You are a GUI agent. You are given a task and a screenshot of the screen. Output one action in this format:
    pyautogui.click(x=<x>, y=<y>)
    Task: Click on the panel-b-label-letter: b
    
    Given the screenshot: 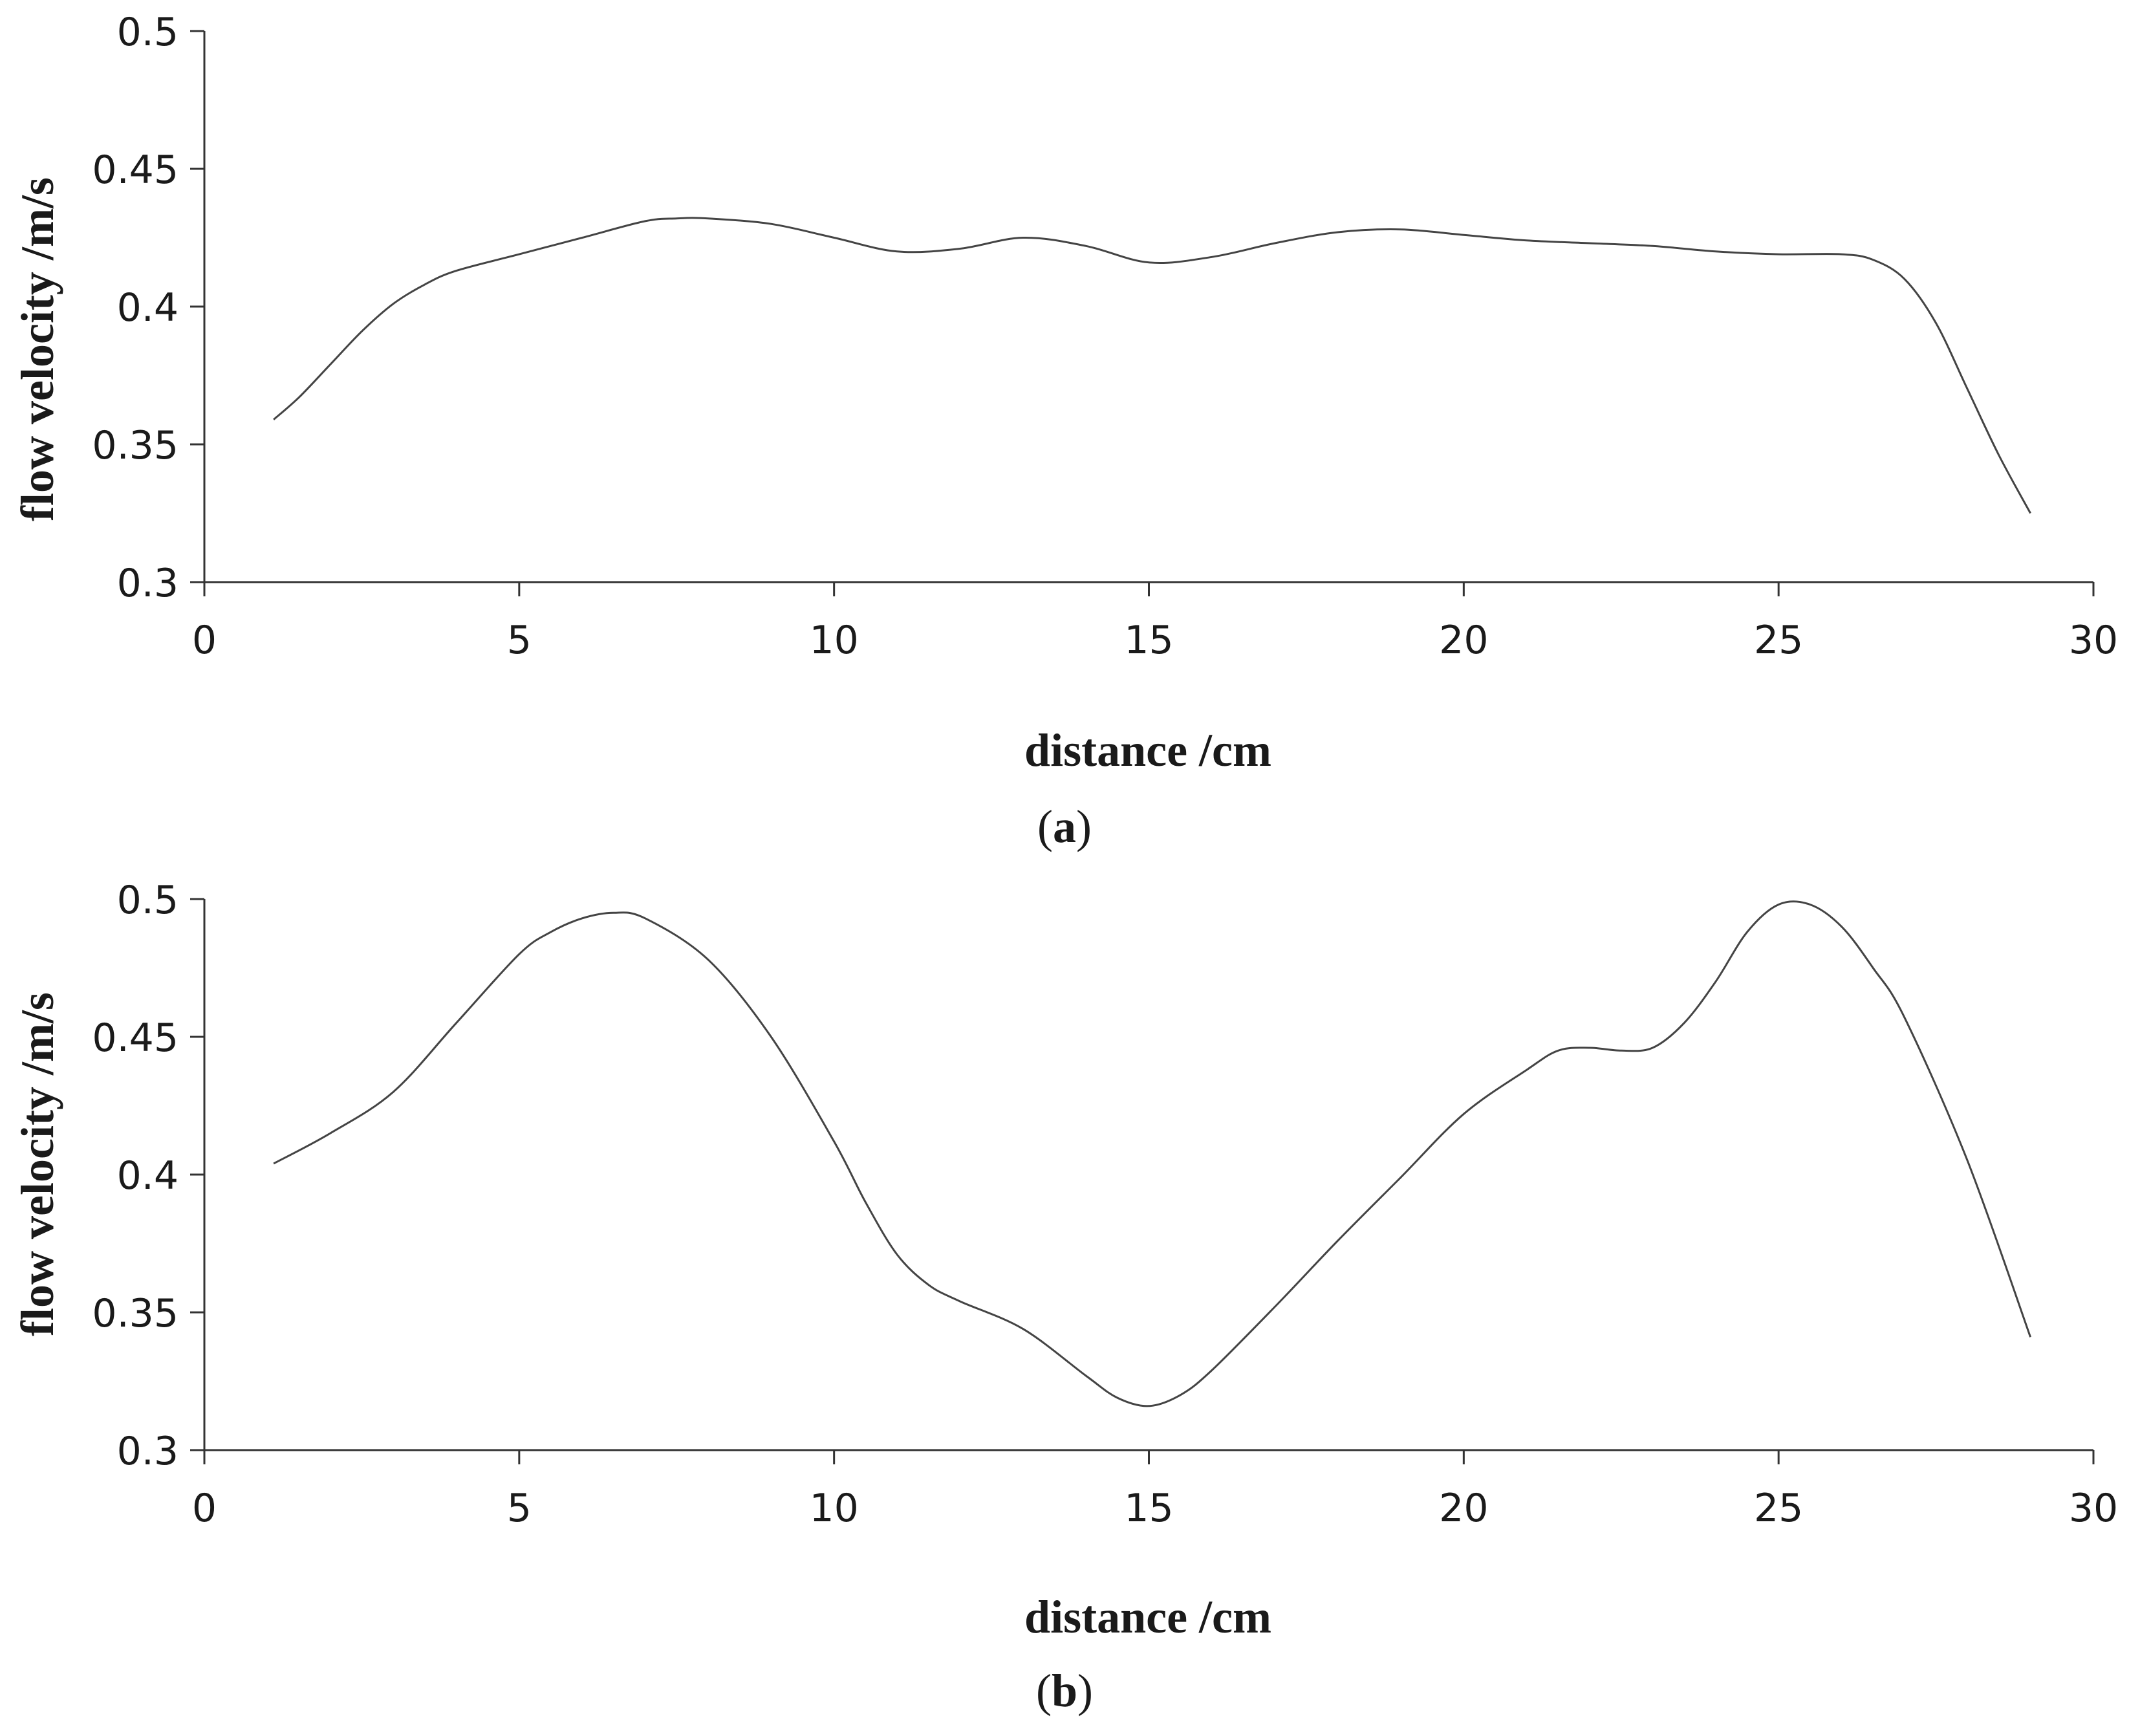 What is the action you would take?
    pyautogui.click(x=1064, y=1691)
    